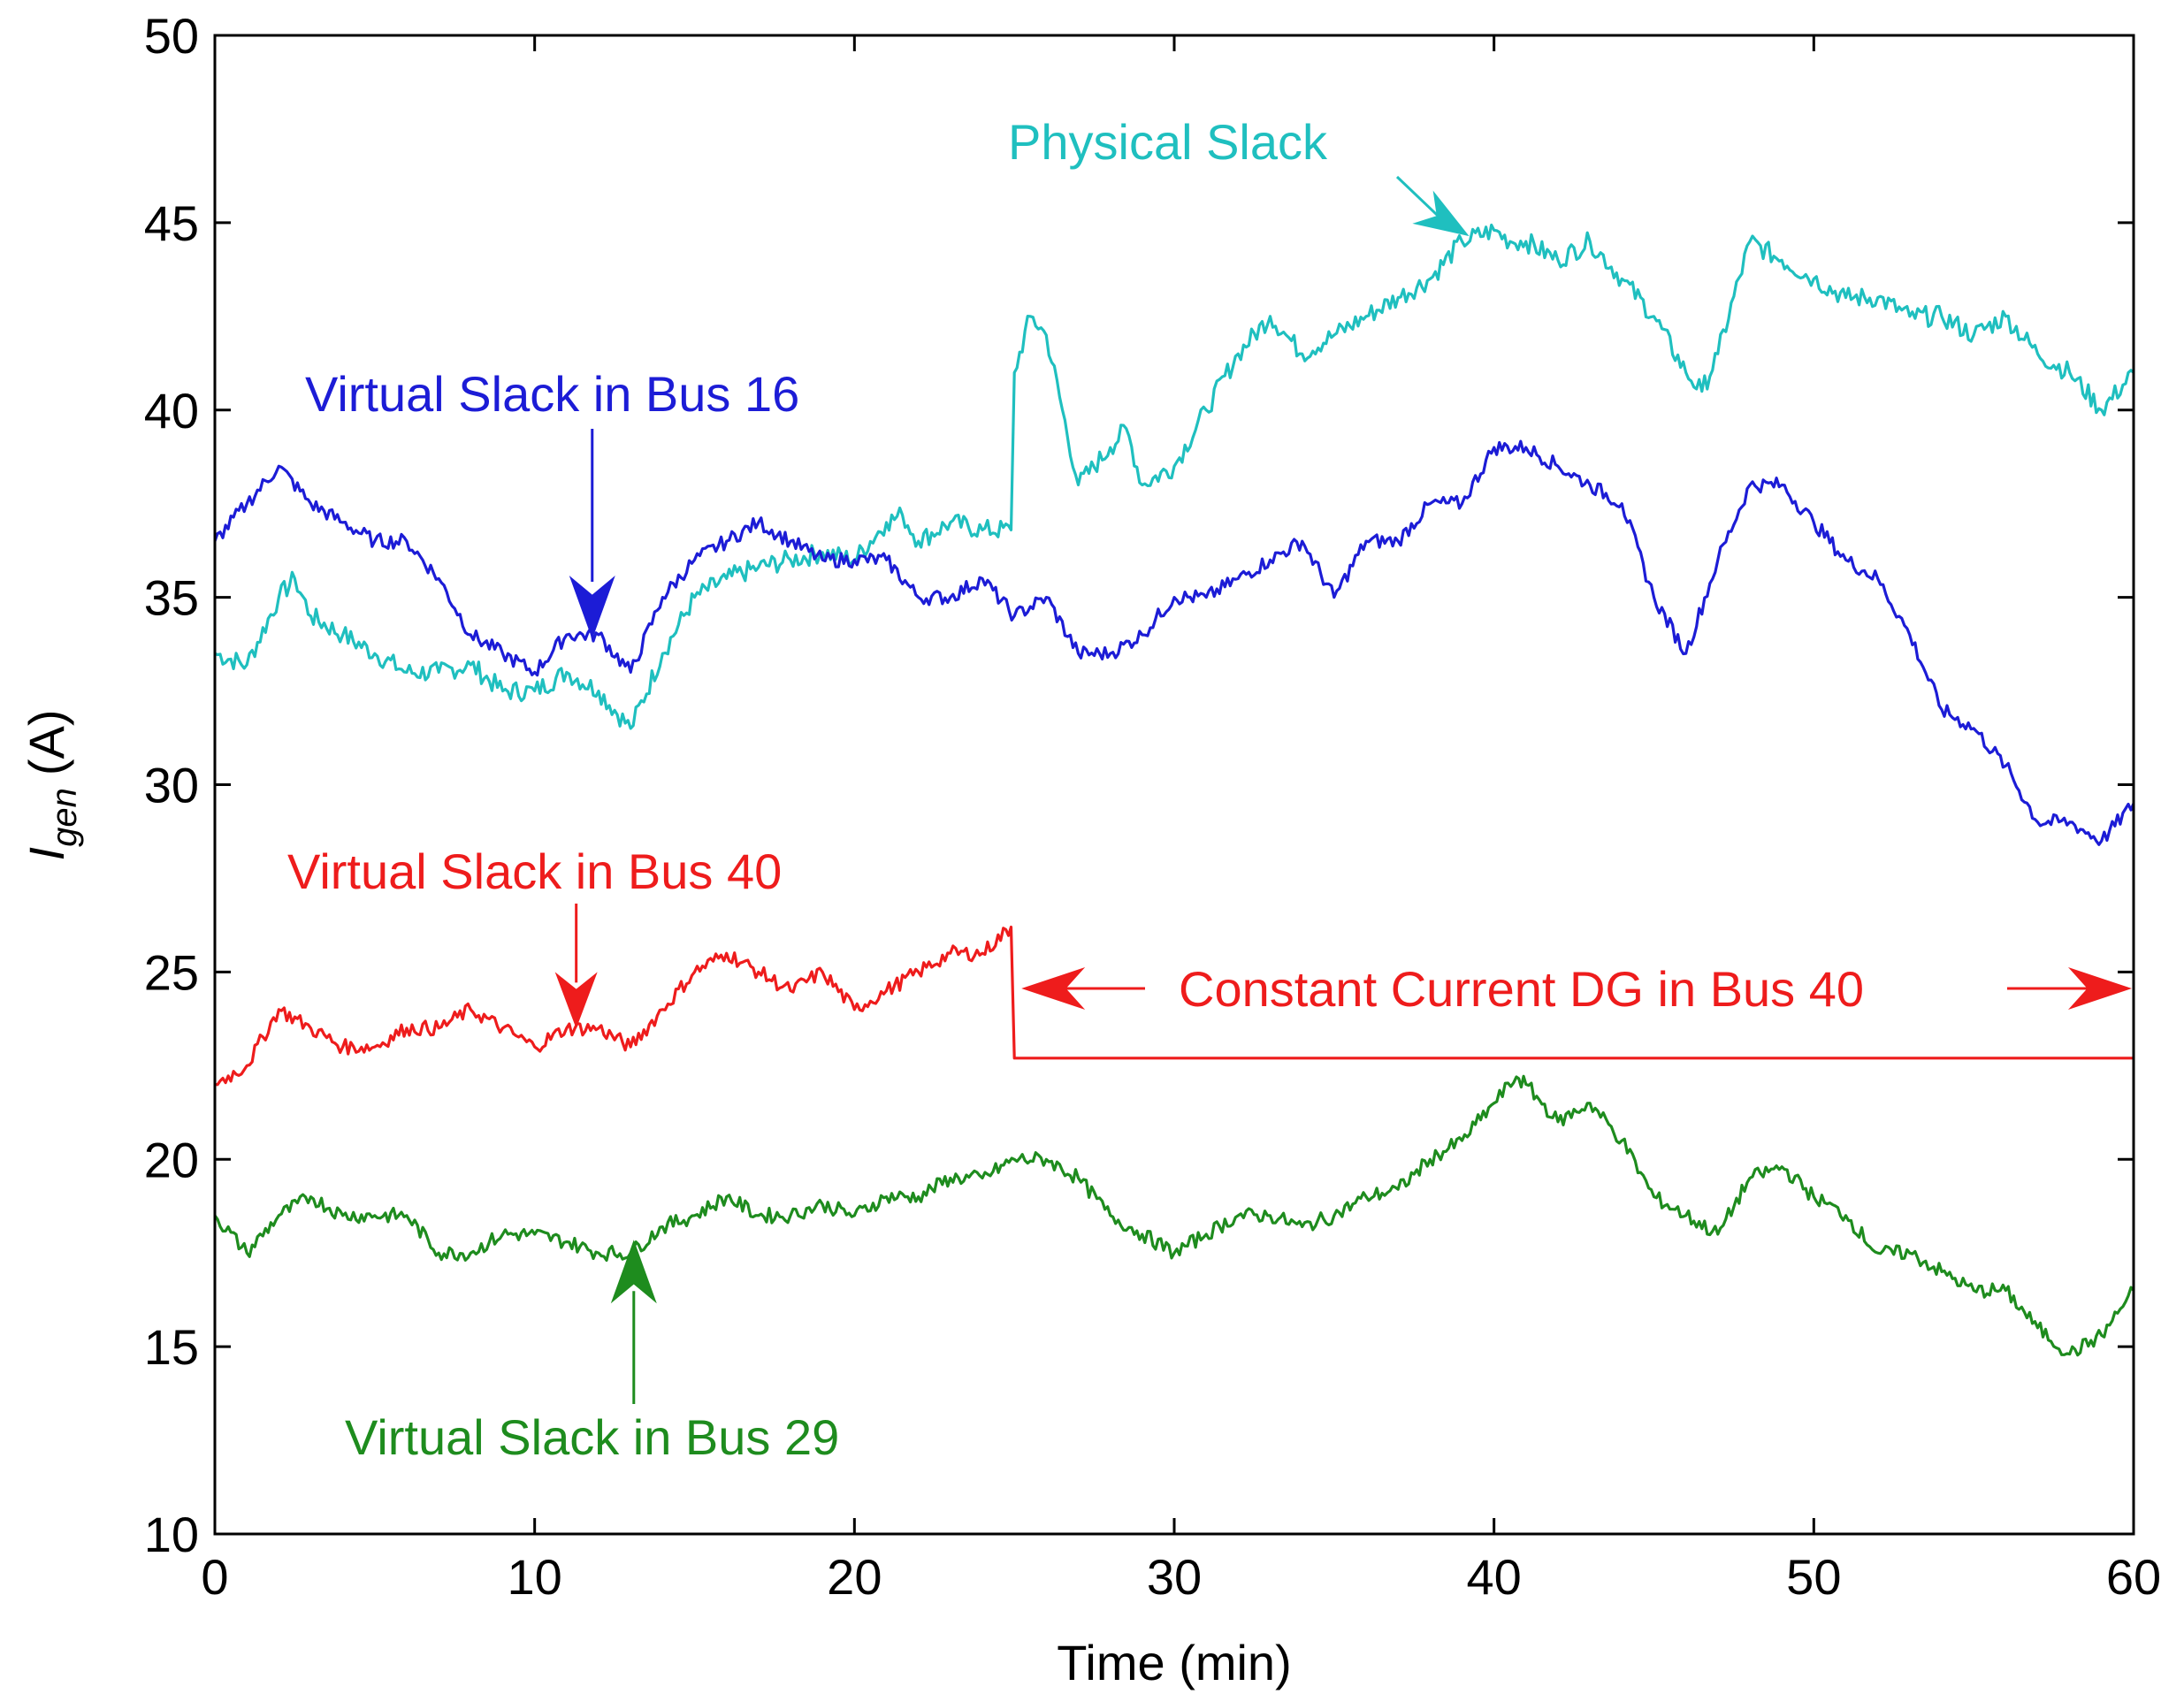  What do you see at coordinates (171, 1347) in the screenshot?
I see `y-tick-label: 15` at bounding box center [171, 1347].